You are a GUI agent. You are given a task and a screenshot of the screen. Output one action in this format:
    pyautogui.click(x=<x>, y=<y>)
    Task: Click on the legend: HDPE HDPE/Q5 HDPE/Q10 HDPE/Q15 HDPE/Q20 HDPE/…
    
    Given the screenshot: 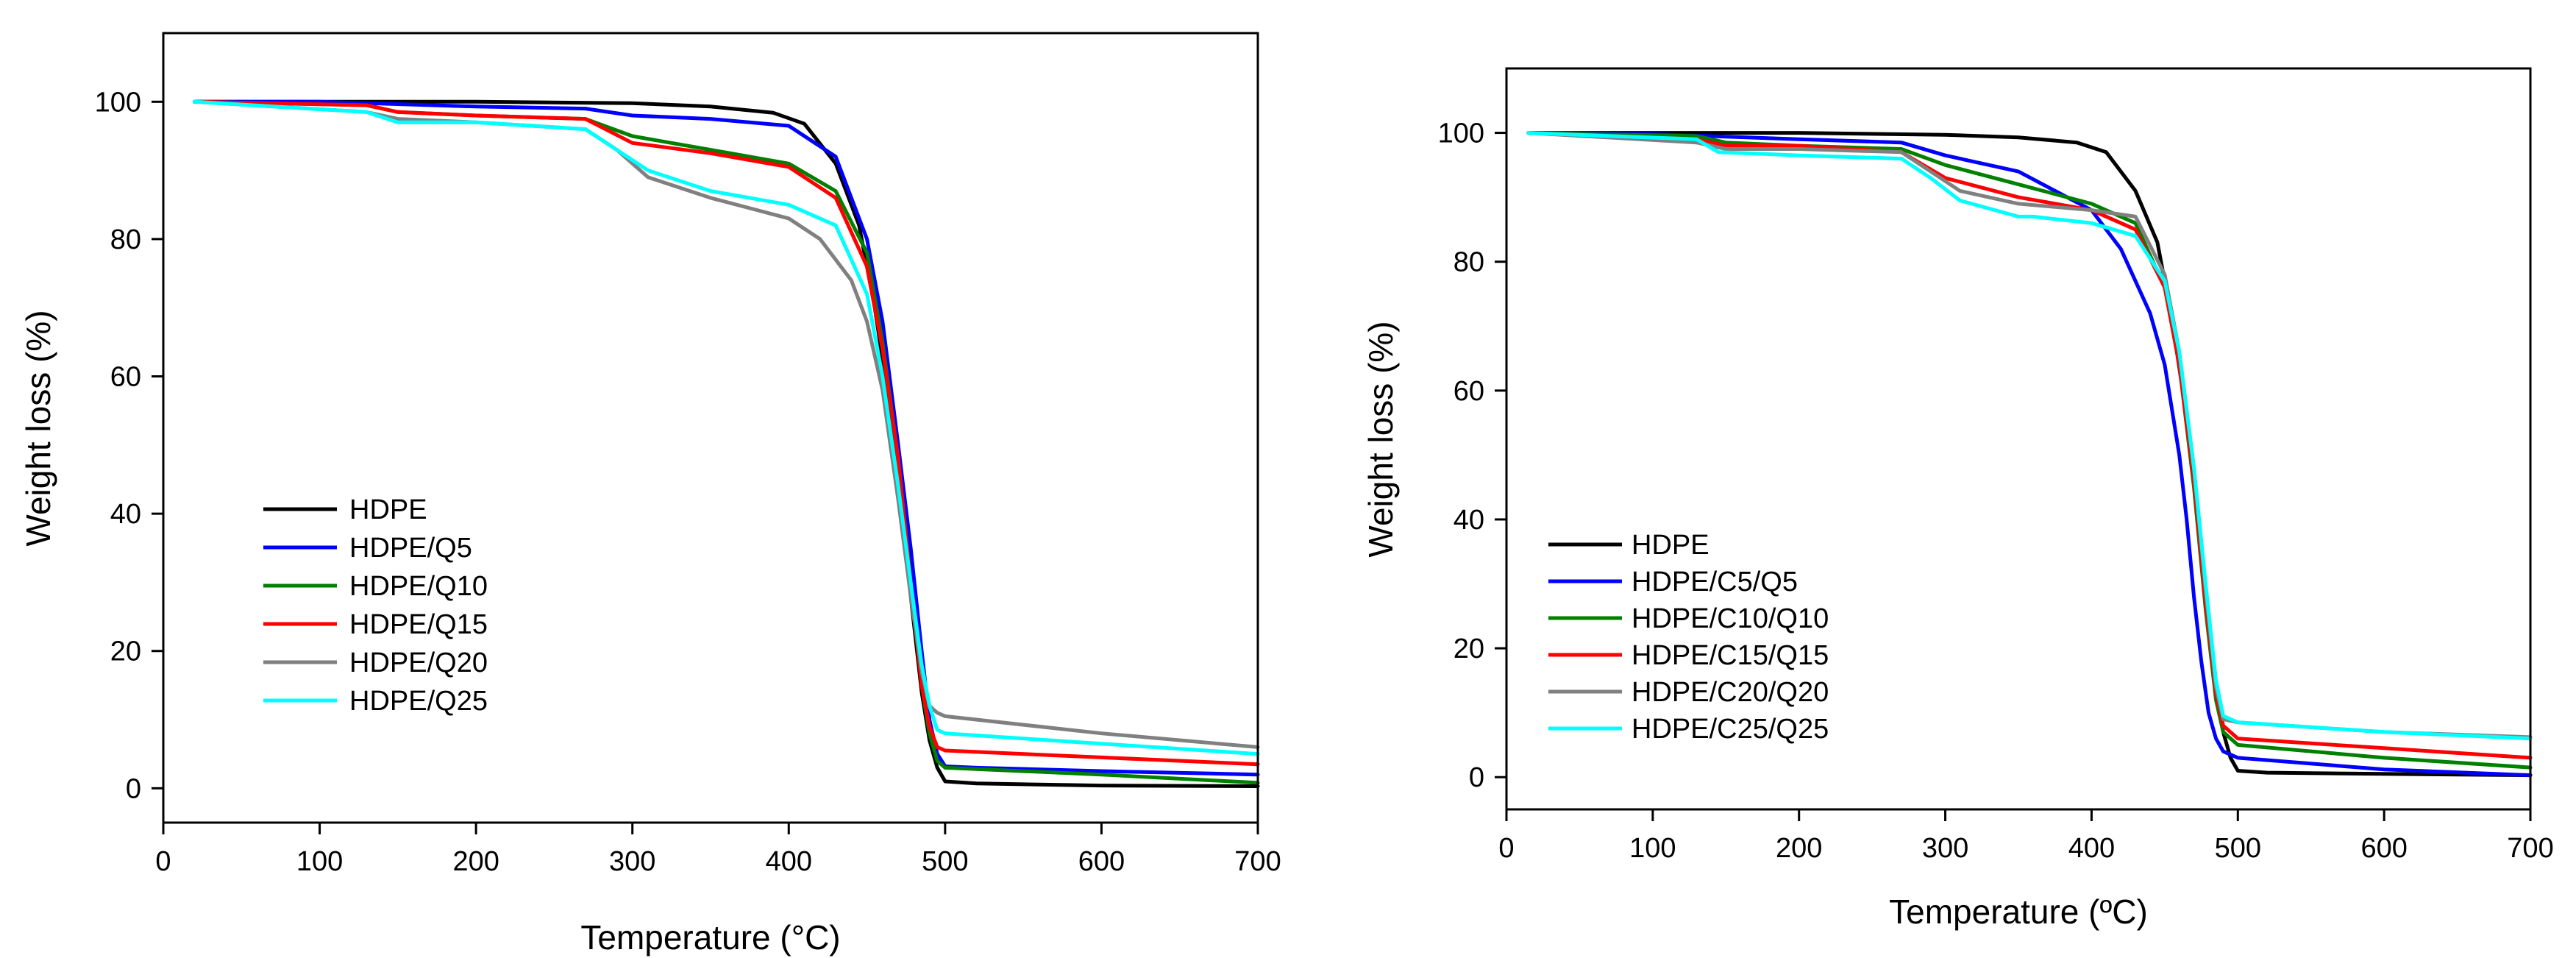 What is the action you would take?
    pyautogui.click(x=375, y=605)
    